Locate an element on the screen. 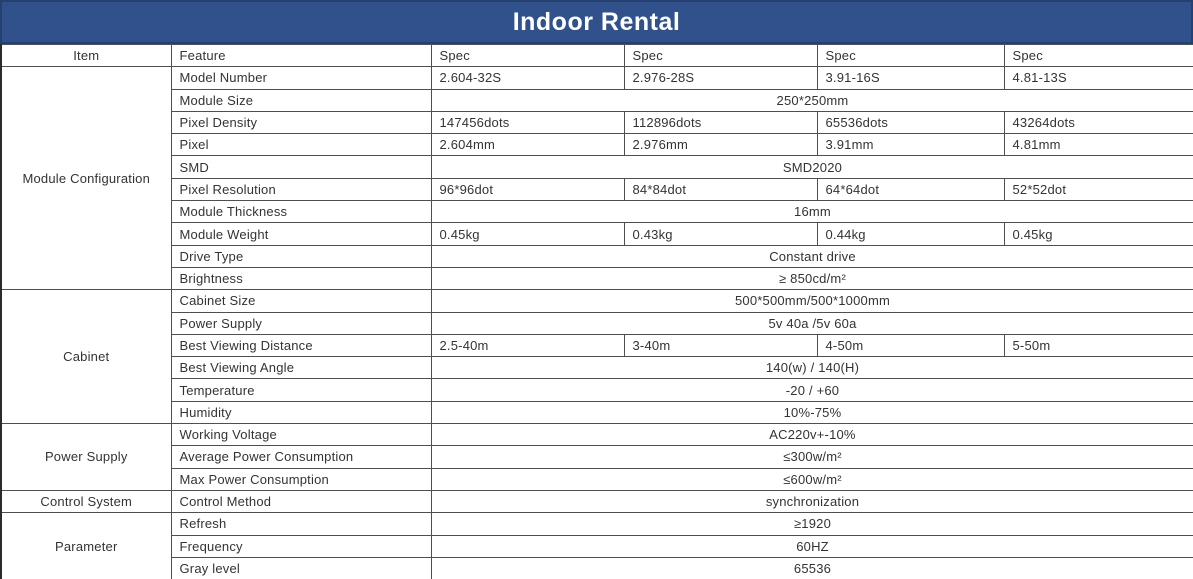  table-row: Module Thickness 16mm is located at coordinates (597, 212).